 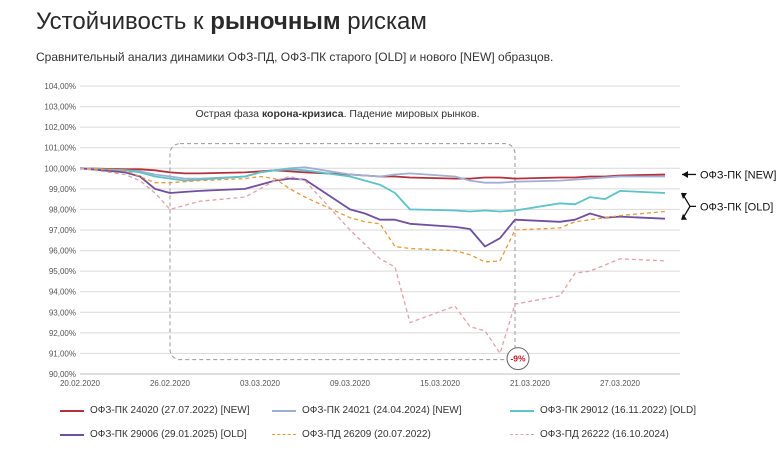 What do you see at coordinates (60, 127) in the screenshot?
I see `y-tick-label: 102,00%` at bounding box center [60, 127].